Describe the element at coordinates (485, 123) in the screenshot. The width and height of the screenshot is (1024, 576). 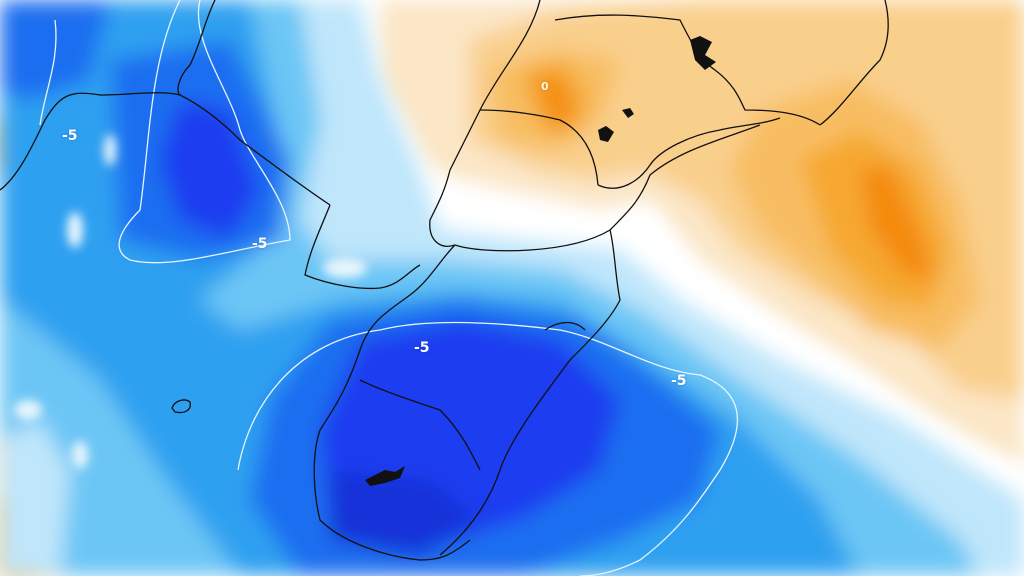
I see `border-sp-mg` at that location.